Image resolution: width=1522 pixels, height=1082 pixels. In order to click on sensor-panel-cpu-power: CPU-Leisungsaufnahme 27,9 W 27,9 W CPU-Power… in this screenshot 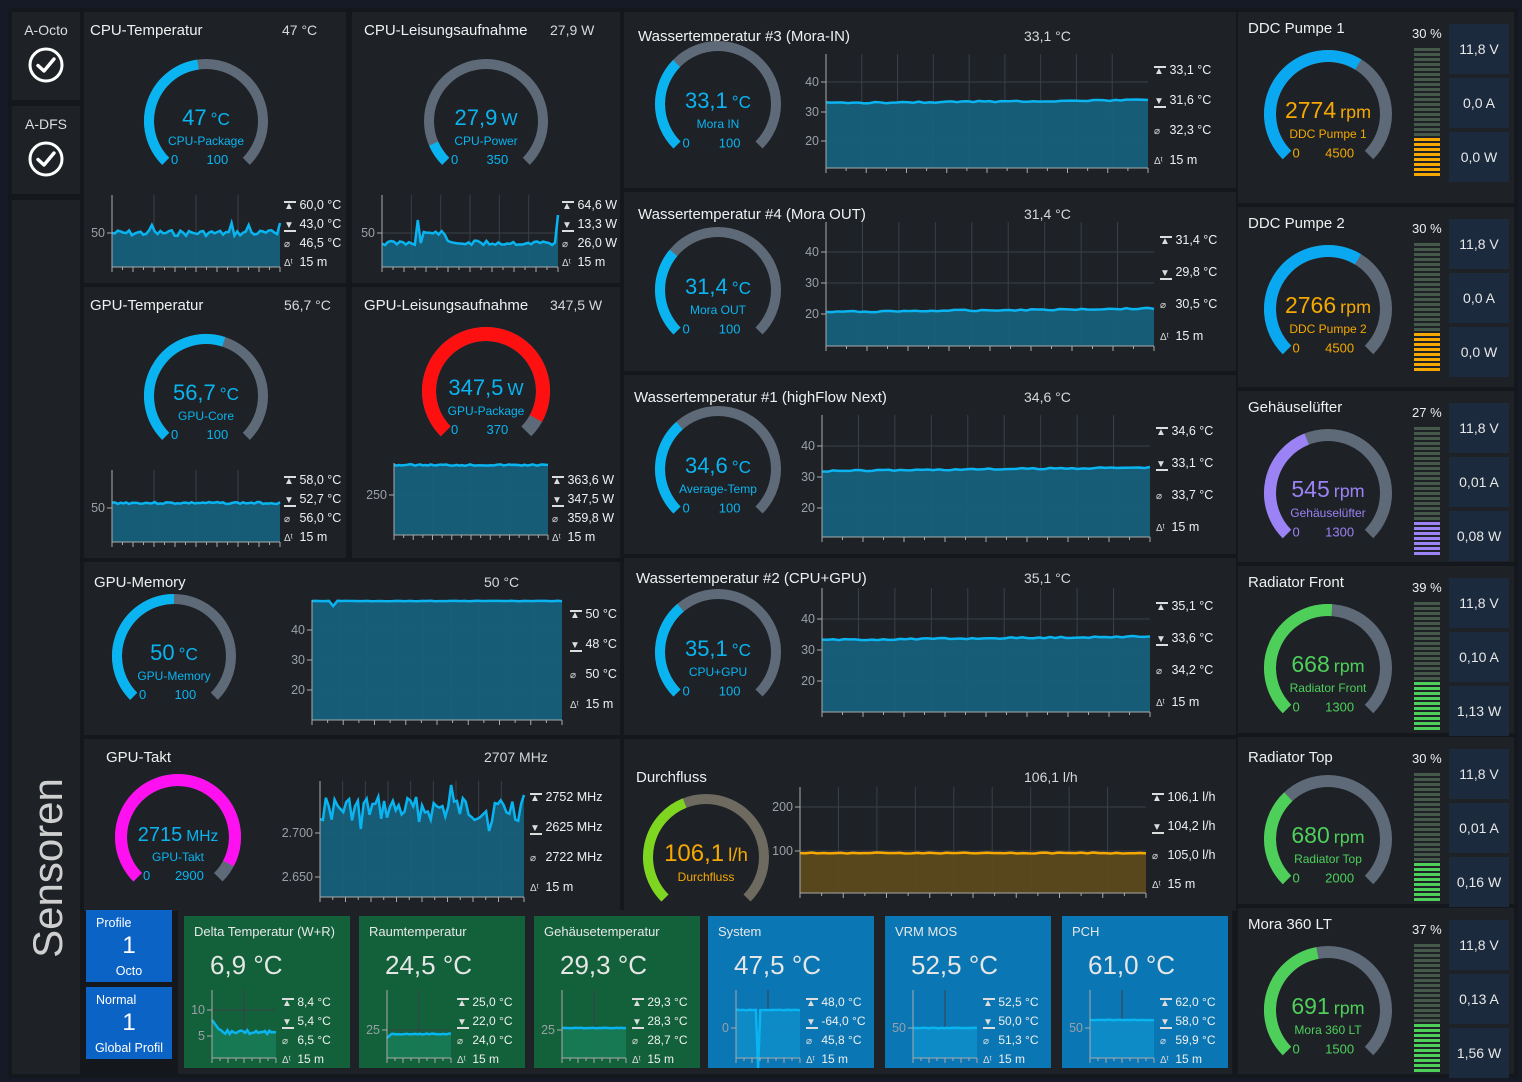, I will do `click(486, 147)`.